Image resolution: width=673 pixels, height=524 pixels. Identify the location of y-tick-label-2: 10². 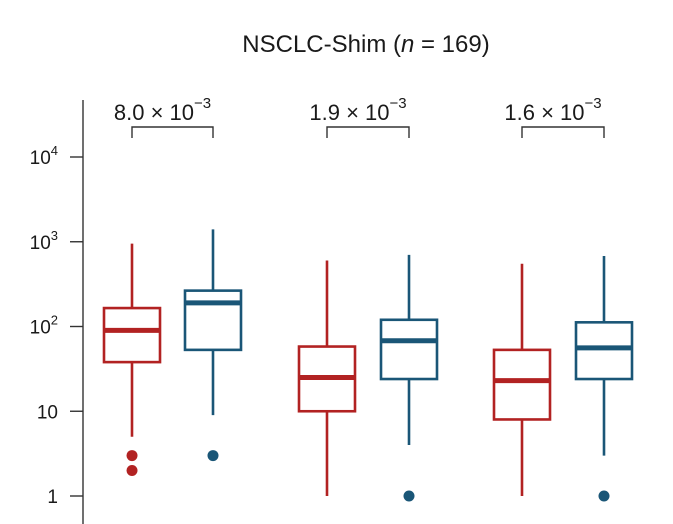
(44, 326).